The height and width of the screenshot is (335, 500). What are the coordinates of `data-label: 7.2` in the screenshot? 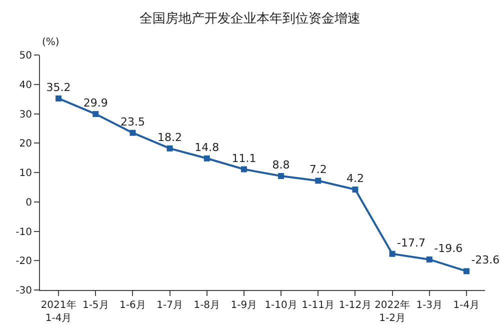 It's located at (318, 169).